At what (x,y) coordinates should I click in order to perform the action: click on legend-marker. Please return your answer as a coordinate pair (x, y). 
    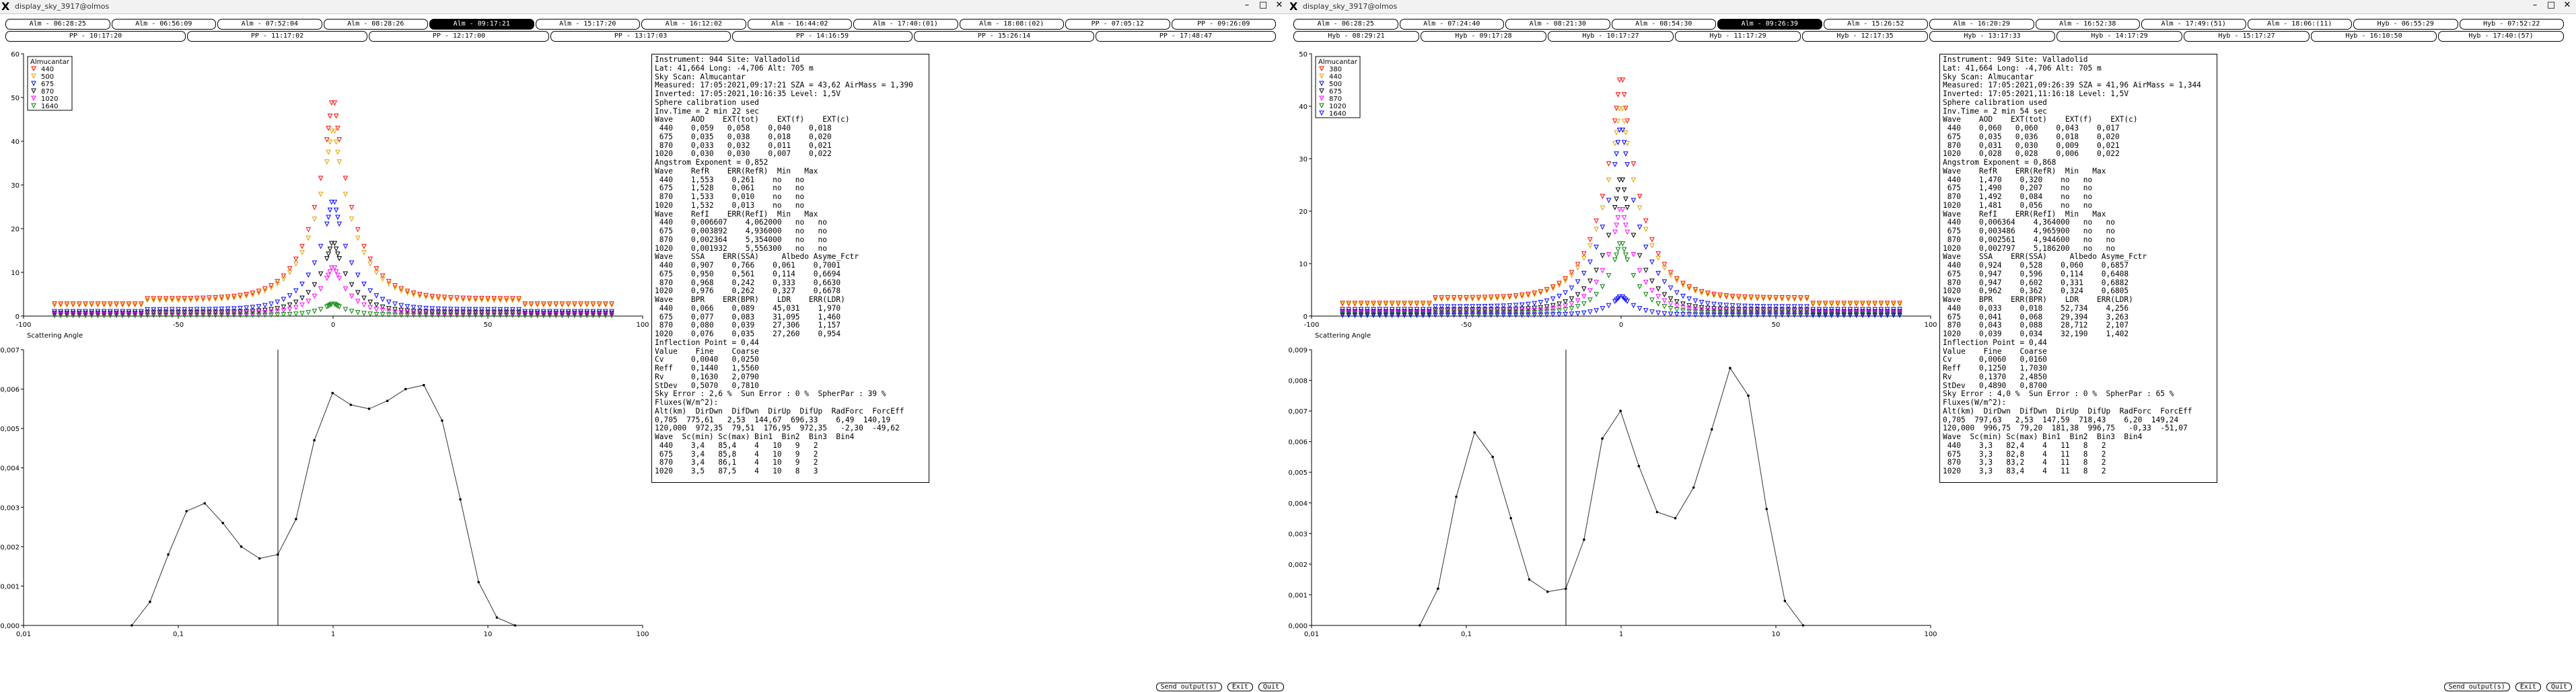
    Looking at the image, I should click on (1321, 69).